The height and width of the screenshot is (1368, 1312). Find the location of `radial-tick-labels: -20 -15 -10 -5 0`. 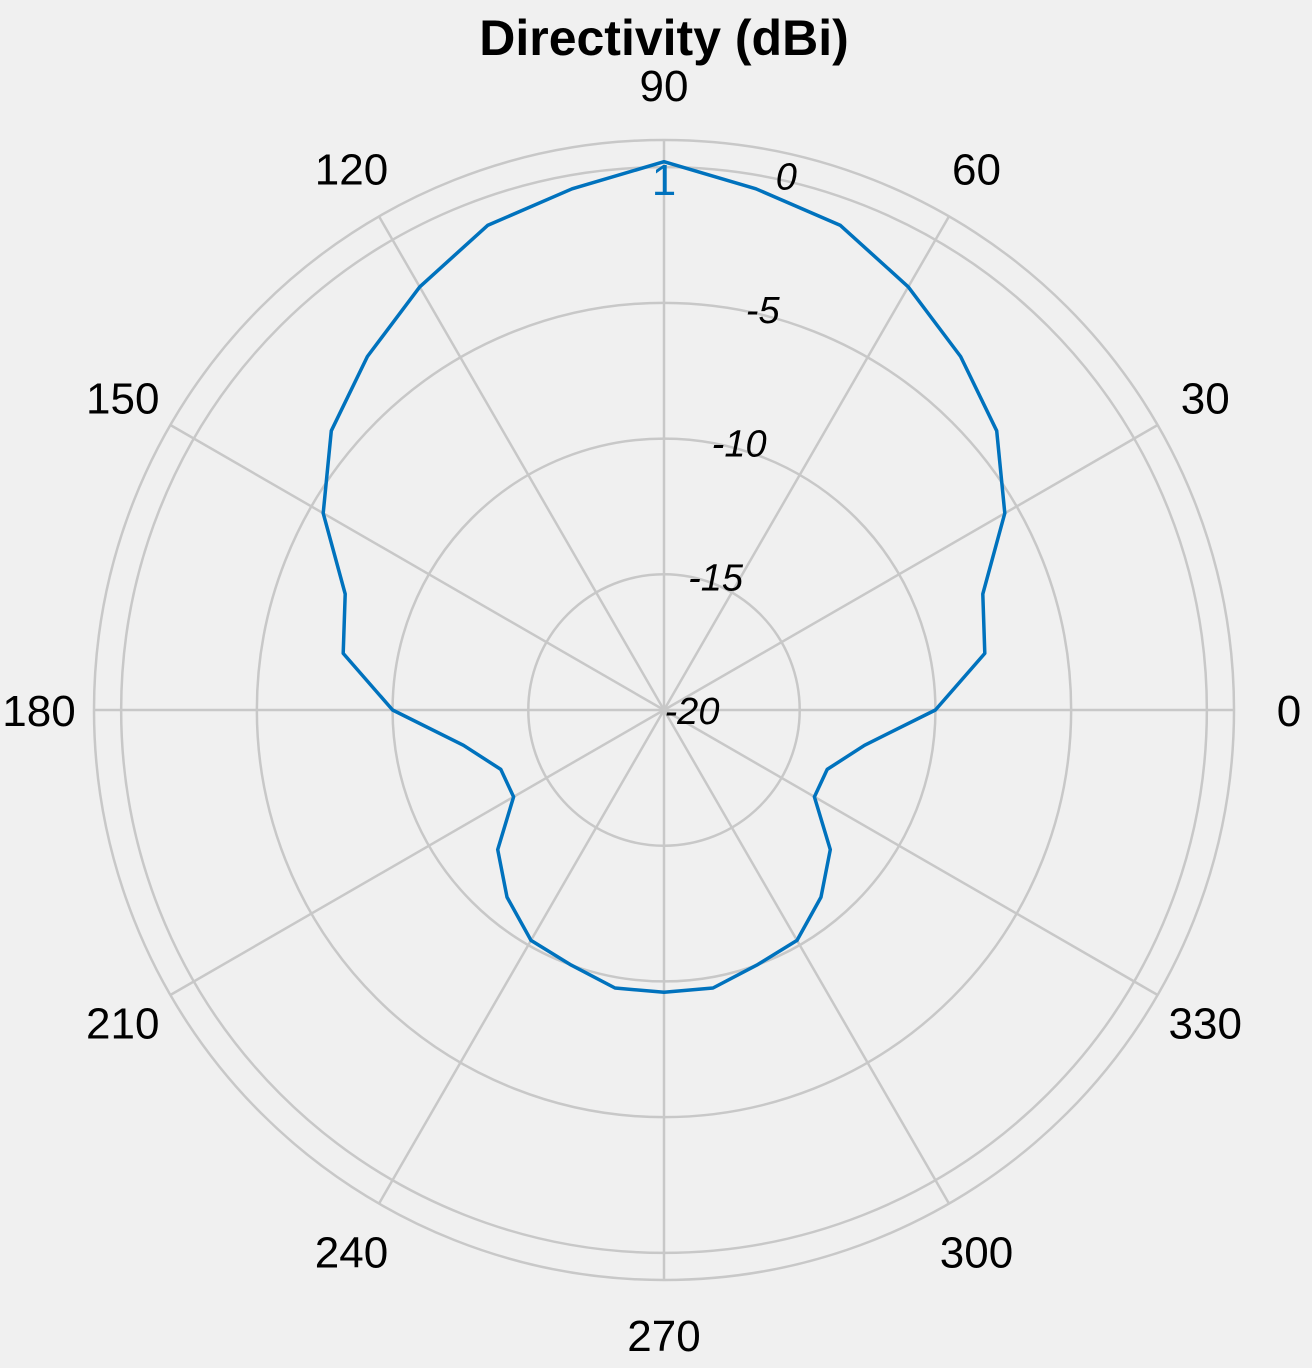

radial-tick-labels: -20 -15 -10 -5 0 is located at coordinates (731, 444).